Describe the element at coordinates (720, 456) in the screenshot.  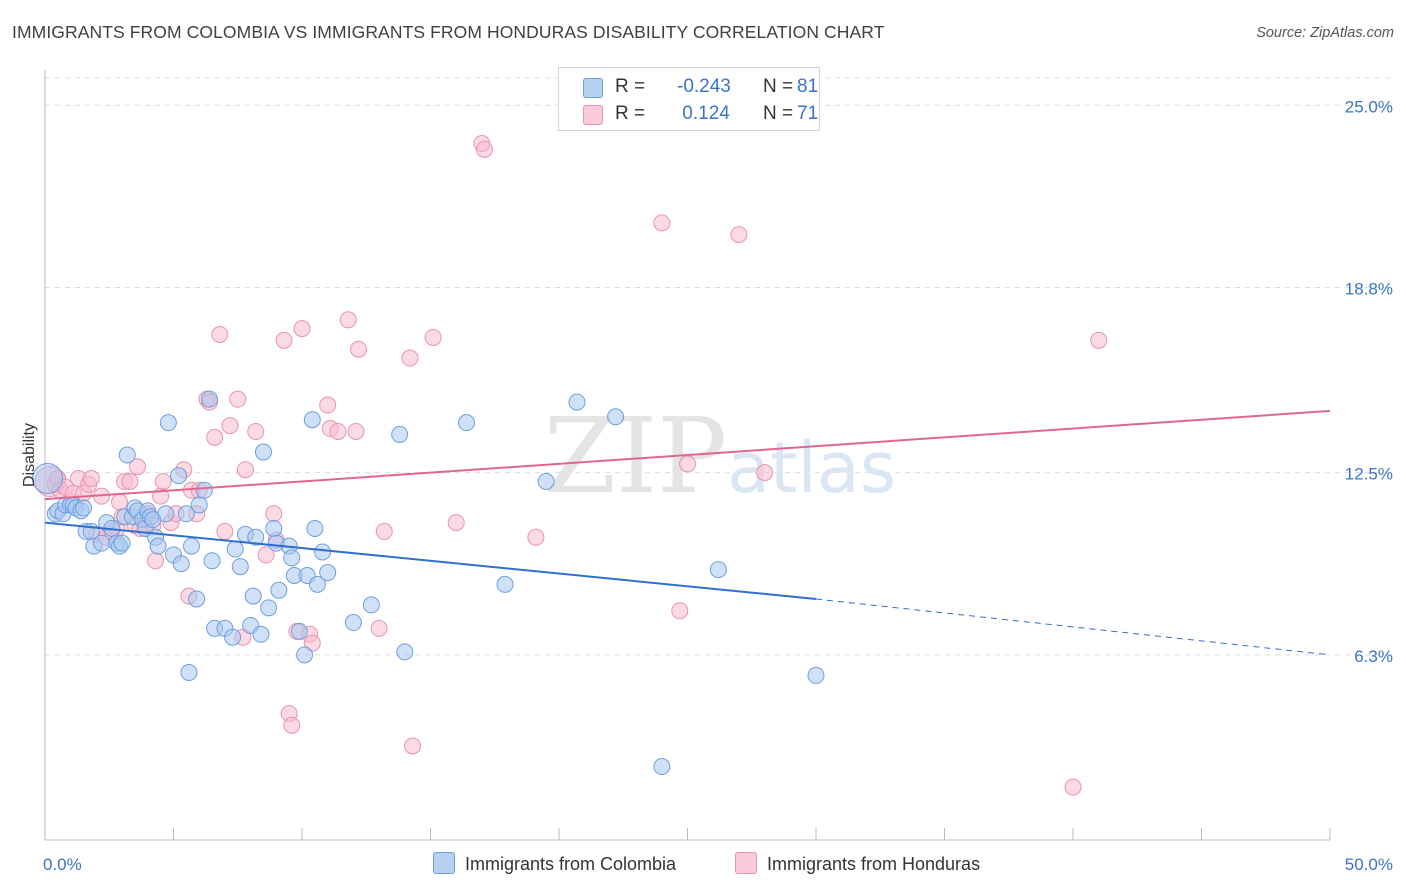
I see `watermark: ZIPatlas` at that location.